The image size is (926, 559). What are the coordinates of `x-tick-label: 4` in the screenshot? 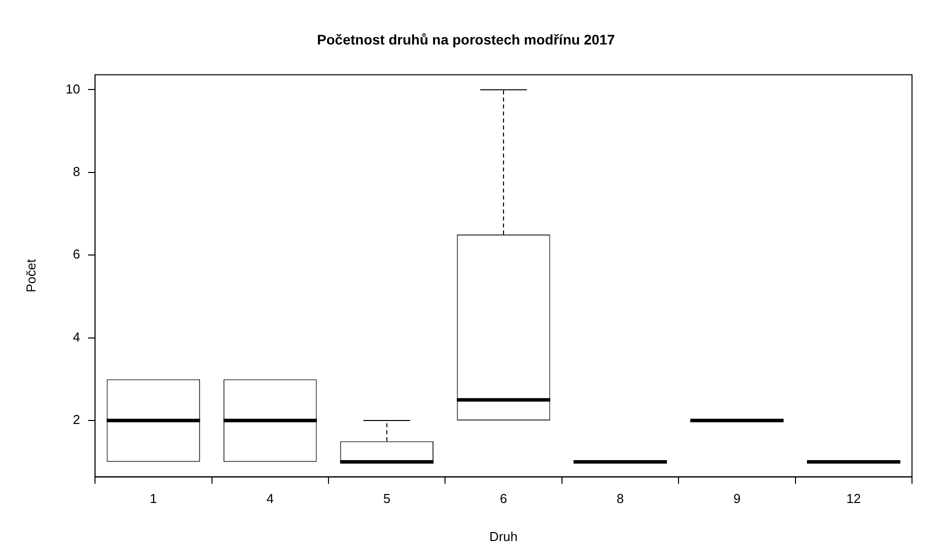 It's located at (270, 498).